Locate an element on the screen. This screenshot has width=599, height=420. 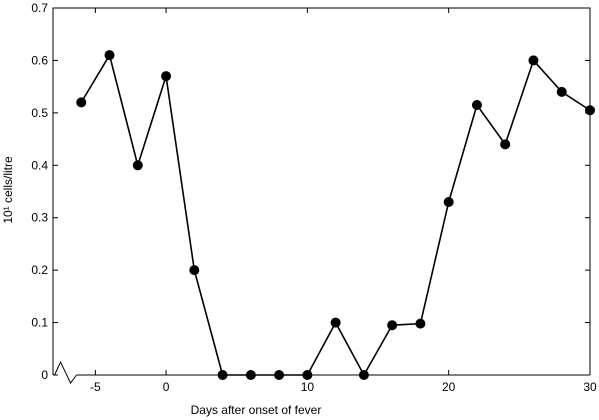
x-axis-label: Days after onset of fever is located at coordinates (256, 410).